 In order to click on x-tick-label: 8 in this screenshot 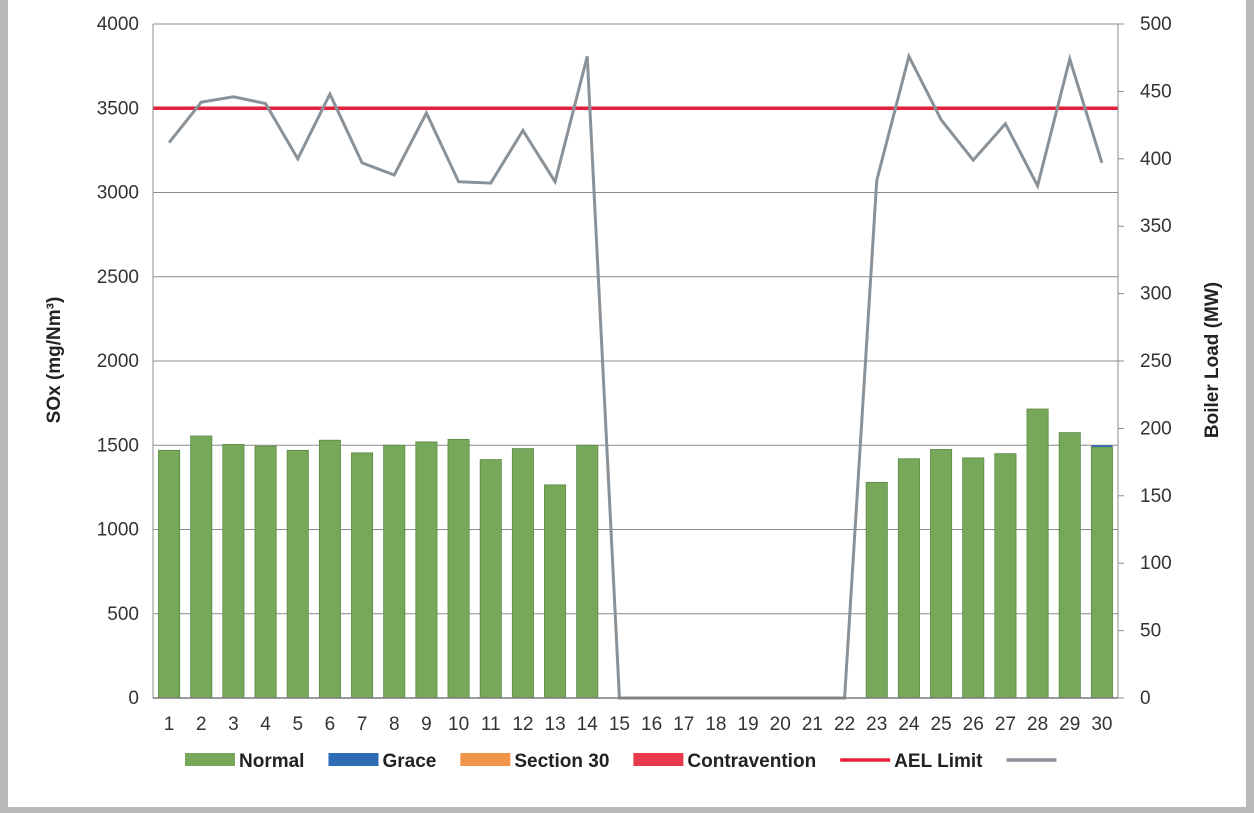, I will do `click(394, 724)`.